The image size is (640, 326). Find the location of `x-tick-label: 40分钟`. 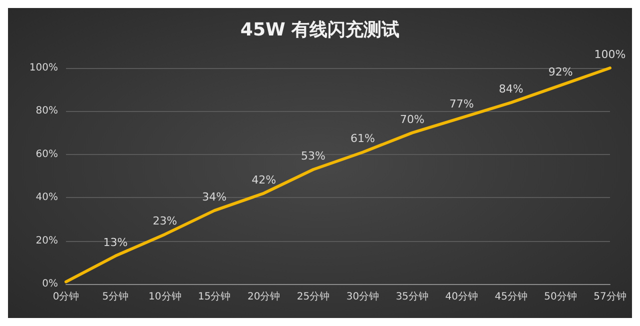

x-tick-label: 40分钟 is located at coordinates (461, 296).